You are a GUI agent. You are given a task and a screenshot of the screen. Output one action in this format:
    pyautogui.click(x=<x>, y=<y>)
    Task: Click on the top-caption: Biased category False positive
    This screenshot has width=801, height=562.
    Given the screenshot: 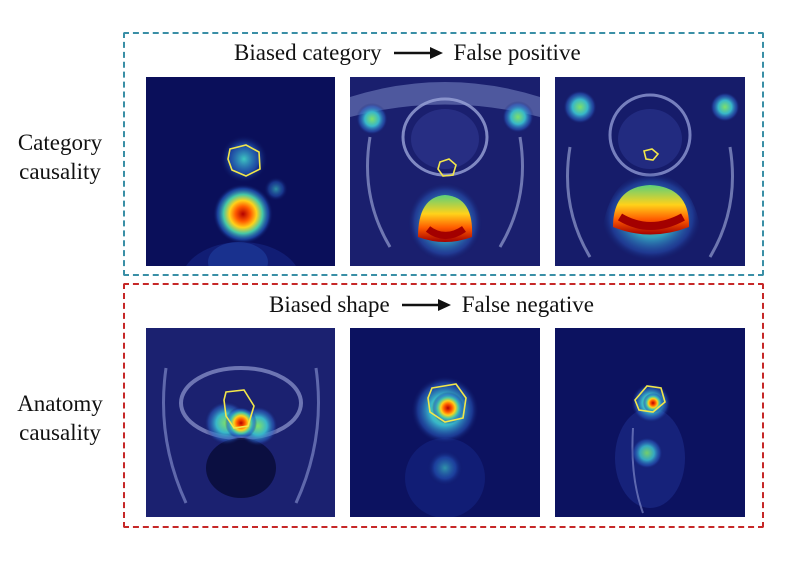 What is the action you would take?
    pyautogui.click(x=407, y=53)
    